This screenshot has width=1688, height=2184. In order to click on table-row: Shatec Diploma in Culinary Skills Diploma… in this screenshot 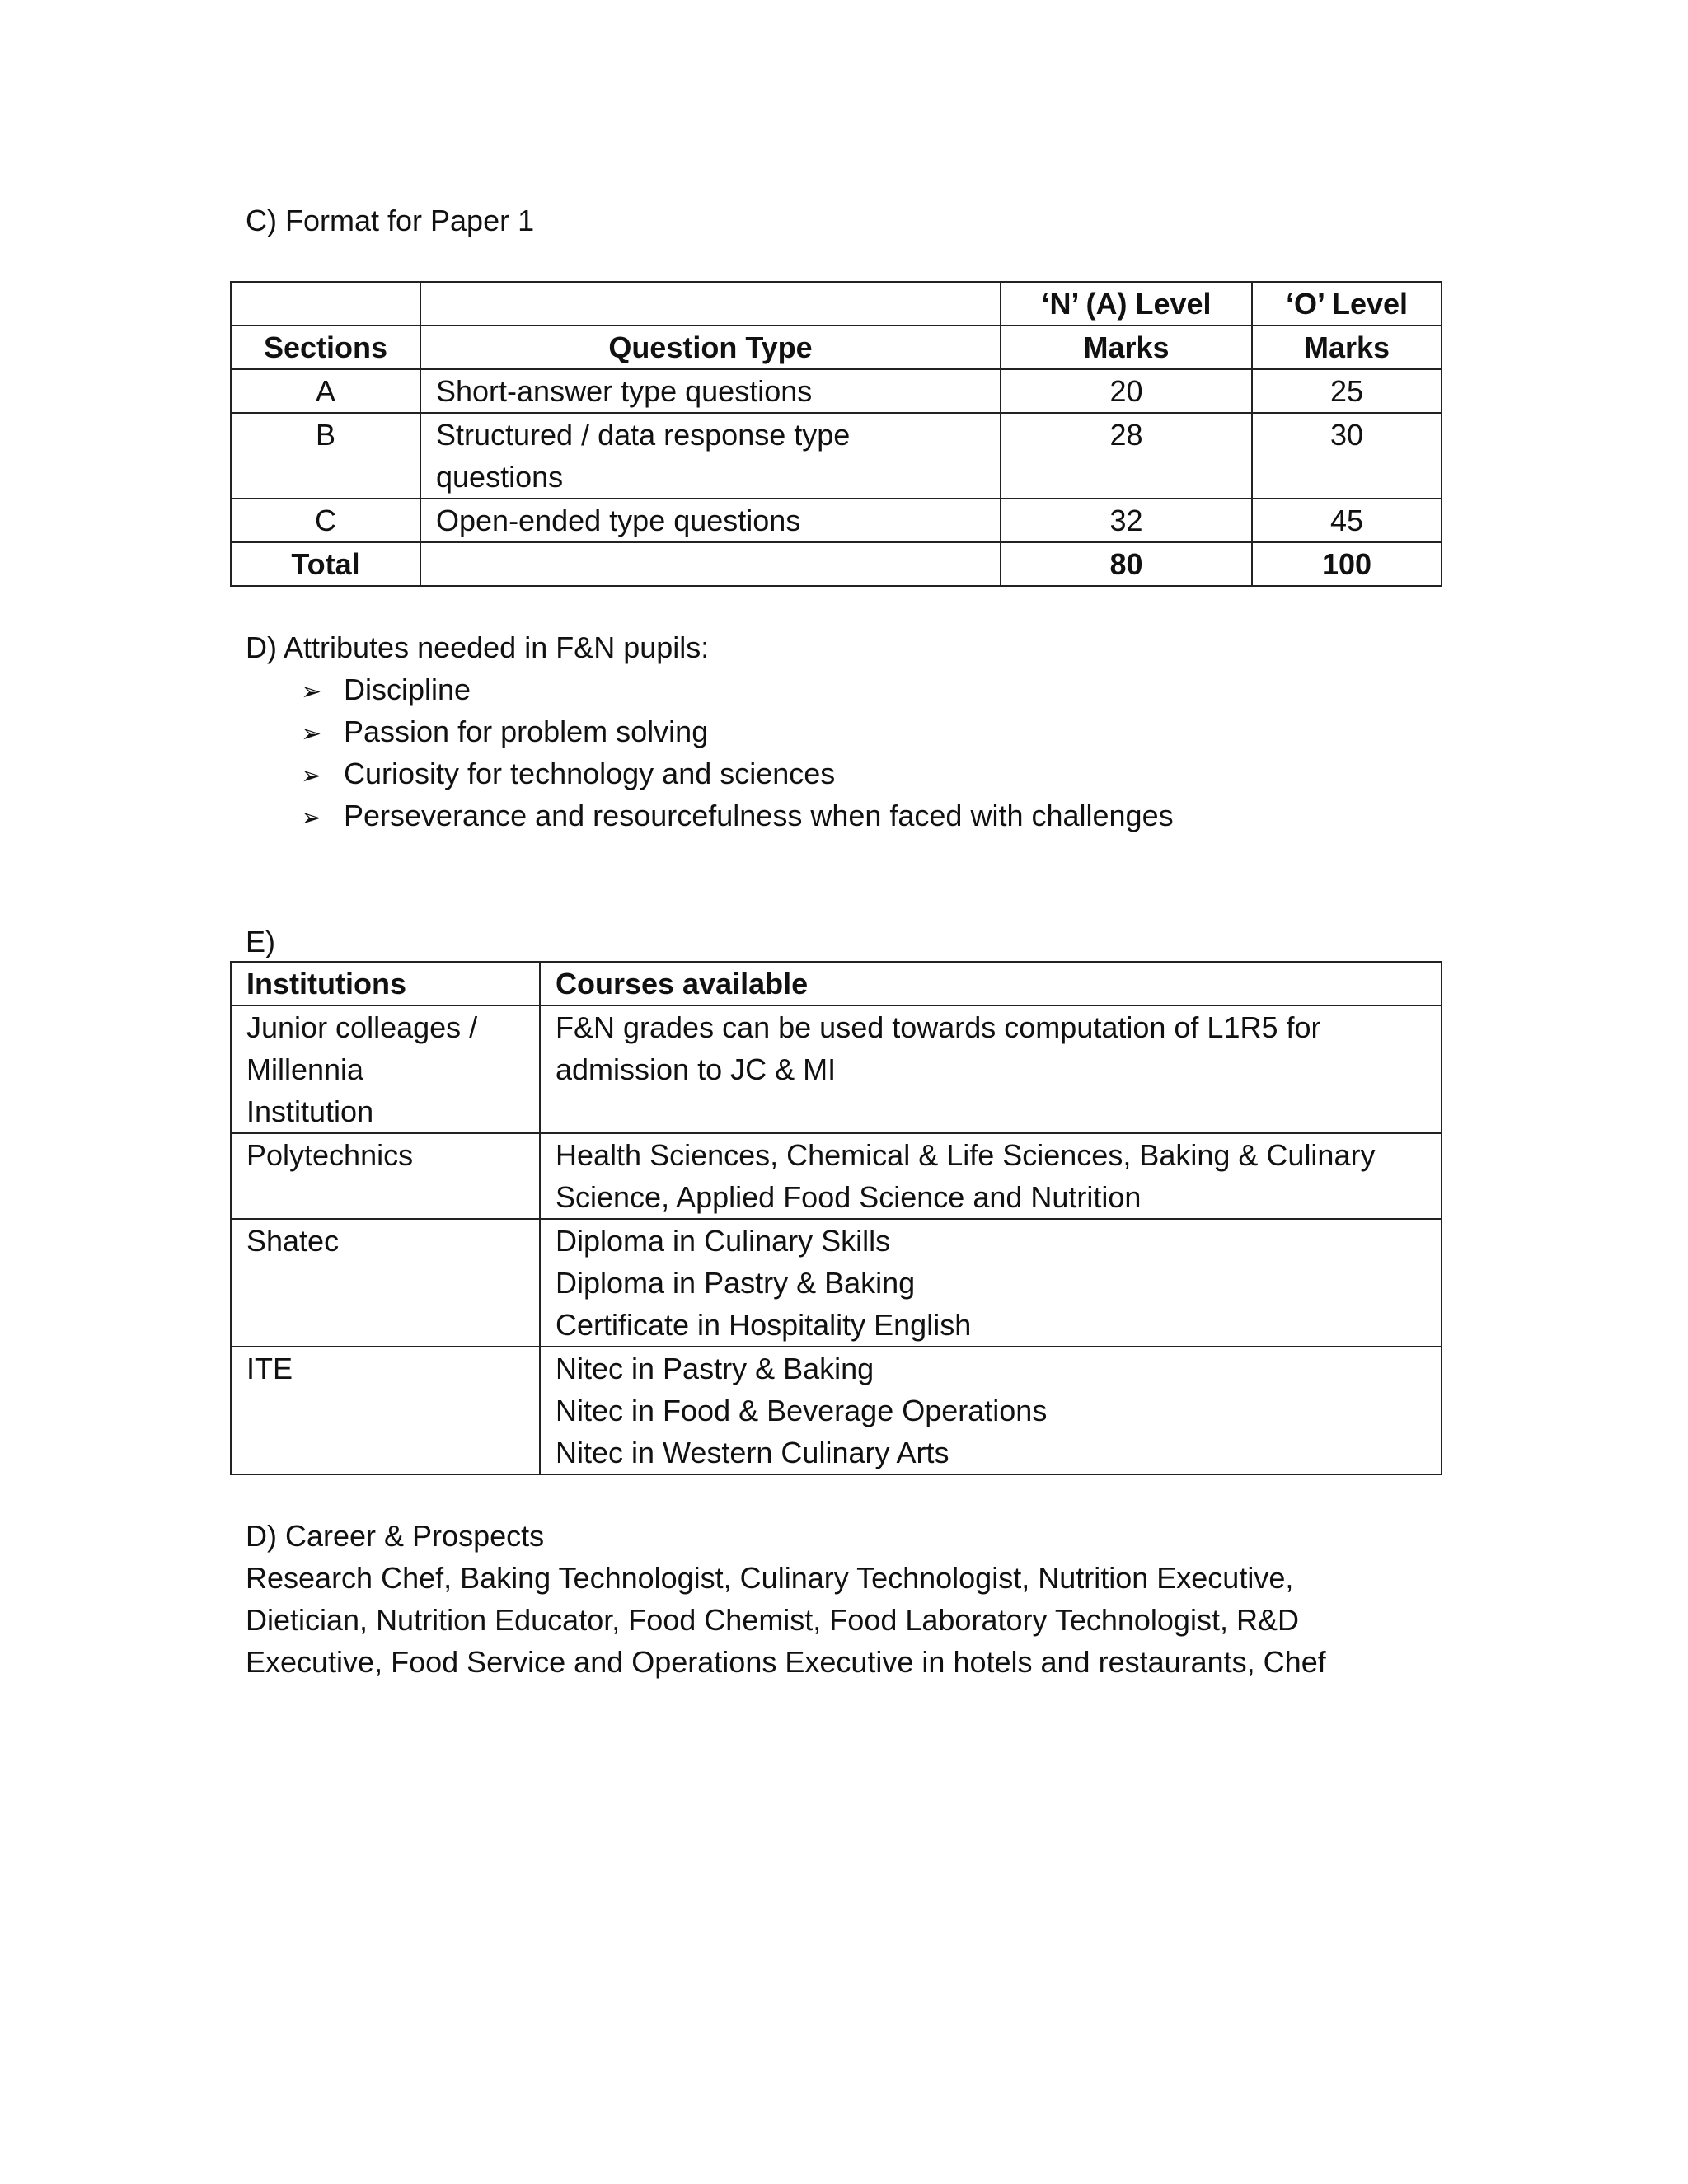, I will do `click(836, 1282)`.